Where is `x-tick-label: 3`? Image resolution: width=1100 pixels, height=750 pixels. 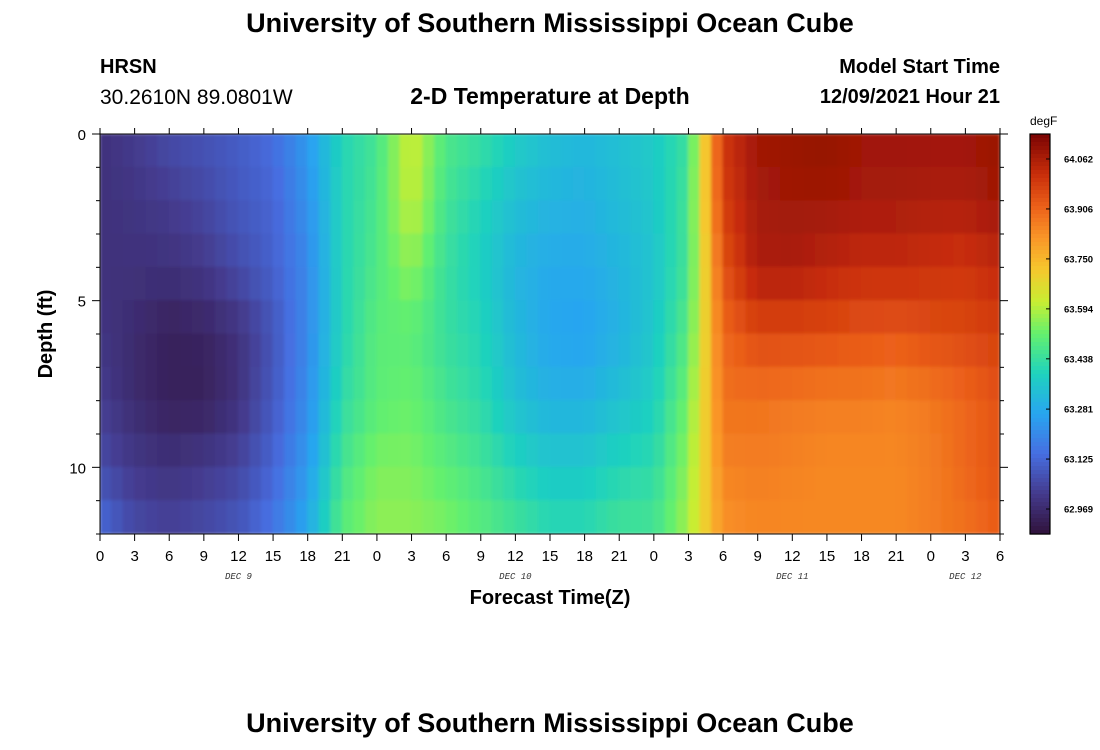
x-tick-label: 3 is located at coordinates (411, 556).